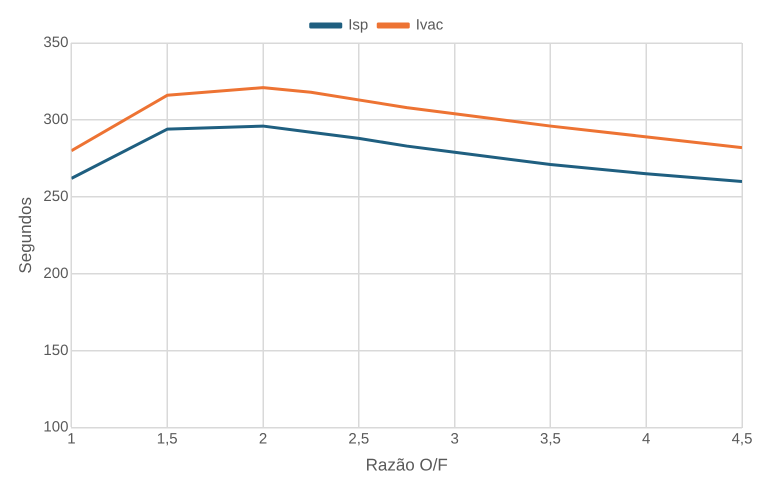 The height and width of the screenshot is (488, 764). What do you see at coordinates (55, 119) in the screenshot?
I see `y-tick-label: 300` at bounding box center [55, 119].